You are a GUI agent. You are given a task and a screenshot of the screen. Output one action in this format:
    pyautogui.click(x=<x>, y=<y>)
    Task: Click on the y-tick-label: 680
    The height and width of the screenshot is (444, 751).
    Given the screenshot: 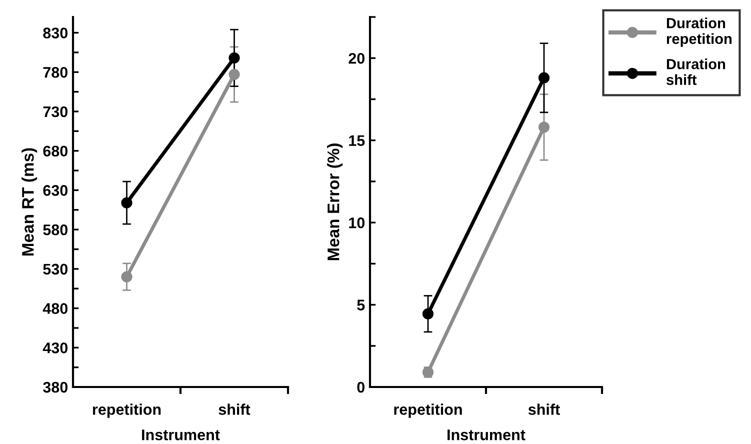 What is the action you would take?
    pyautogui.click(x=55, y=151)
    